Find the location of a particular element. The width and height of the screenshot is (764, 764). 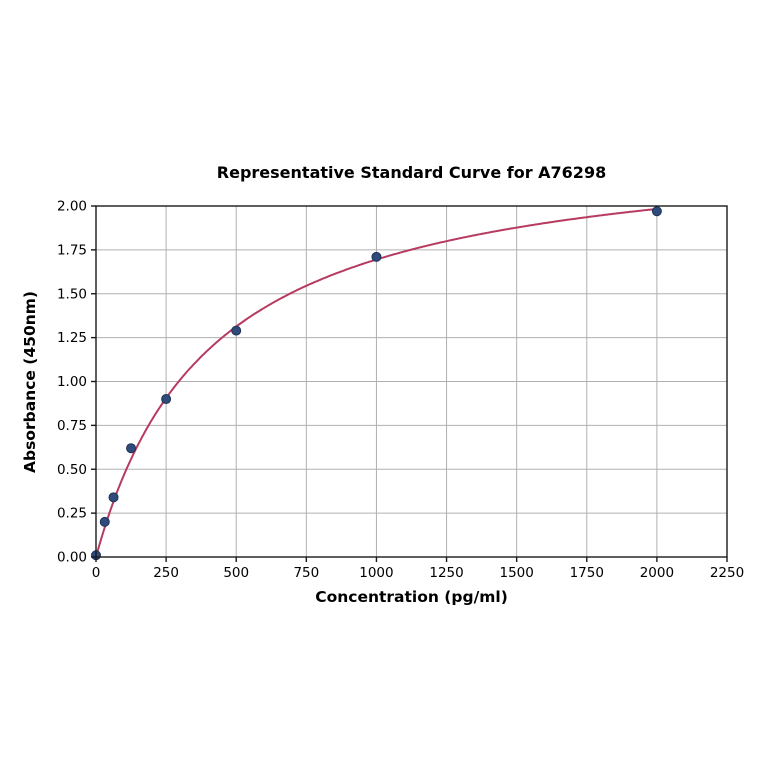

y-tick-label: 1.00 is located at coordinates (72, 382).